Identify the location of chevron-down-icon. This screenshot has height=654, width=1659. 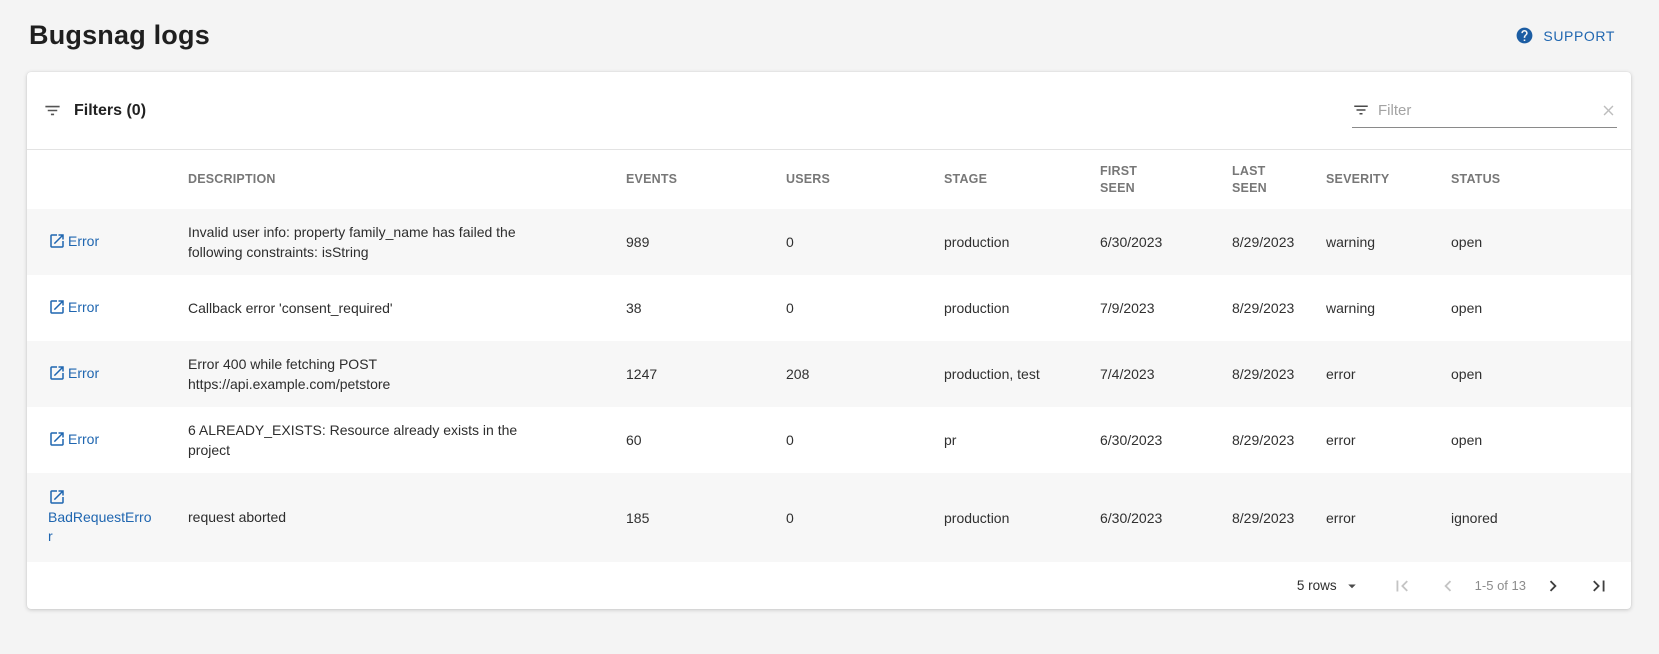
(1352, 586).